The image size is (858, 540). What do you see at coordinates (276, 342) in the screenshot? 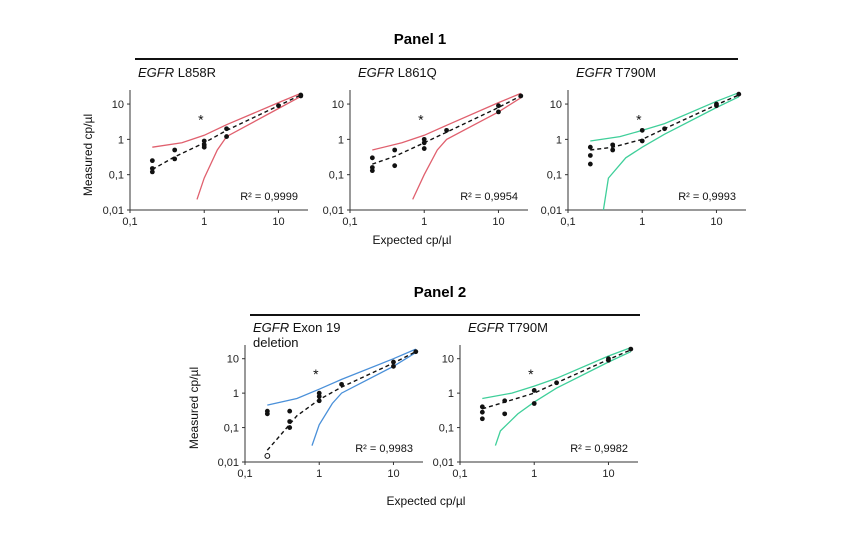
I see `plot-title-line2: deletion` at bounding box center [276, 342].